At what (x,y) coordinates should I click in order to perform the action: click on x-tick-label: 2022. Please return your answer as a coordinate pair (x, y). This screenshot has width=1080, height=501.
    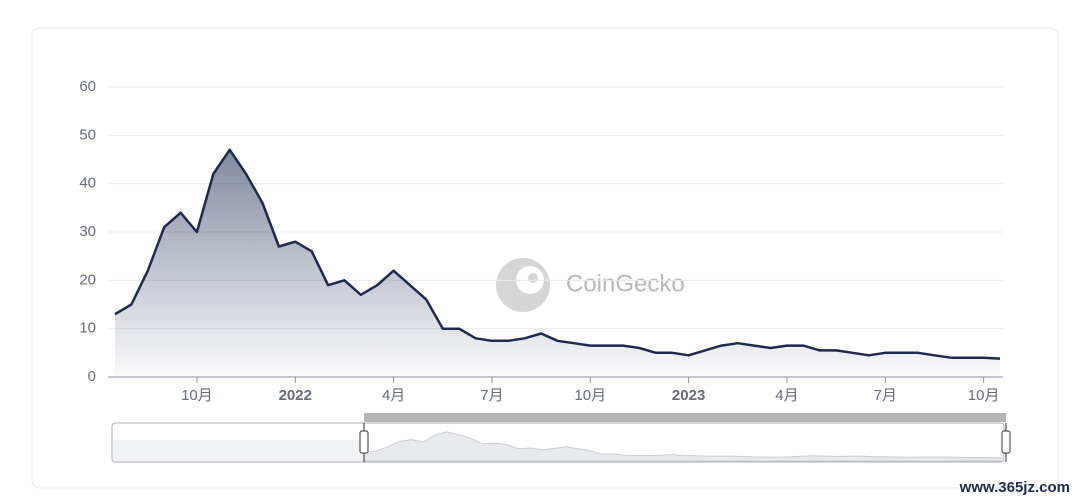
    Looking at the image, I should click on (295, 395).